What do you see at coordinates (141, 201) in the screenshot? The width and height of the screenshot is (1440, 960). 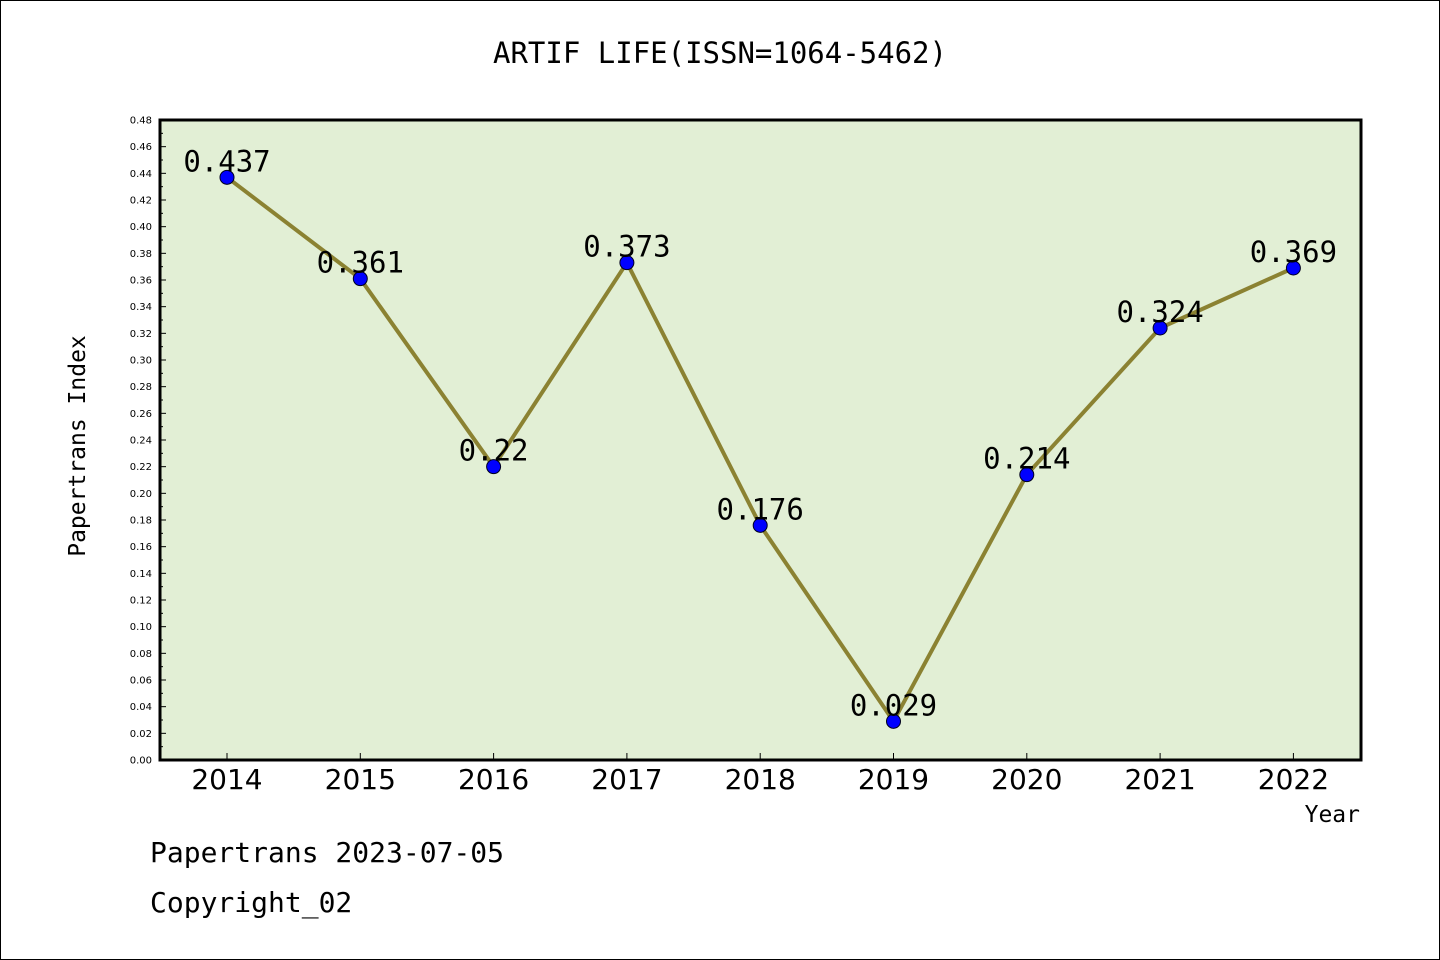 I see `y-tick-label: 0.42` at bounding box center [141, 201].